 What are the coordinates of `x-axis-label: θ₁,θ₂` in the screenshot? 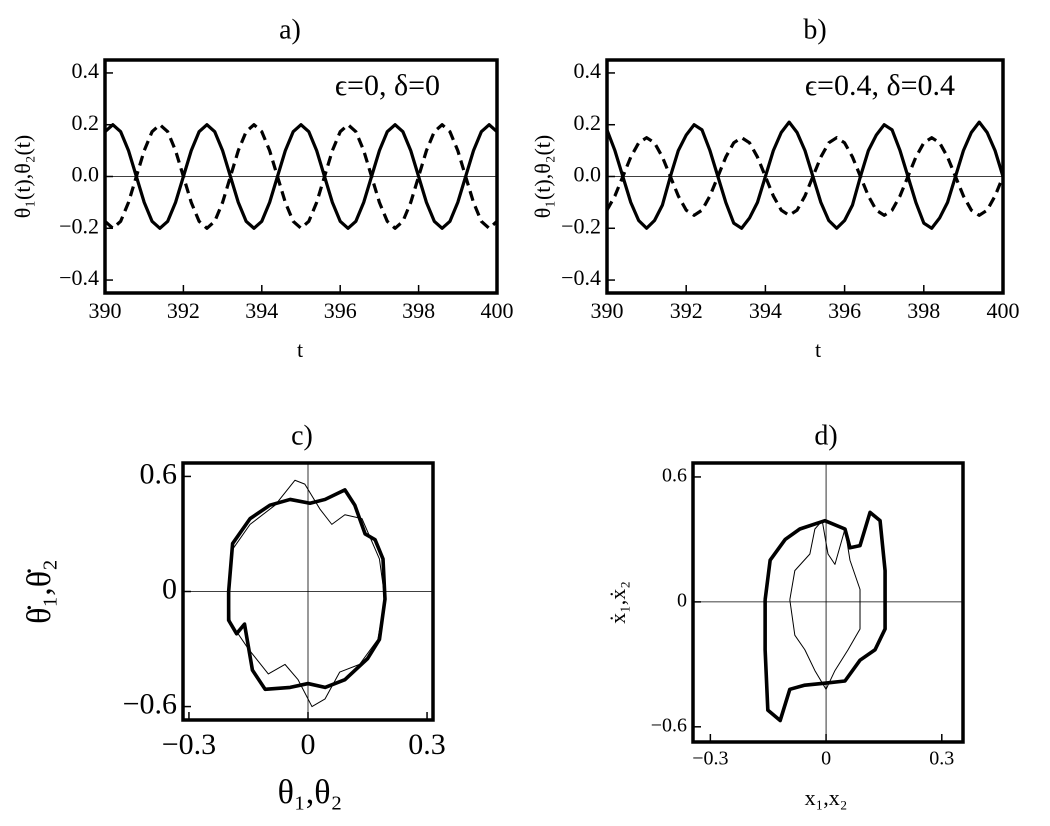 It's located at (310, 792).